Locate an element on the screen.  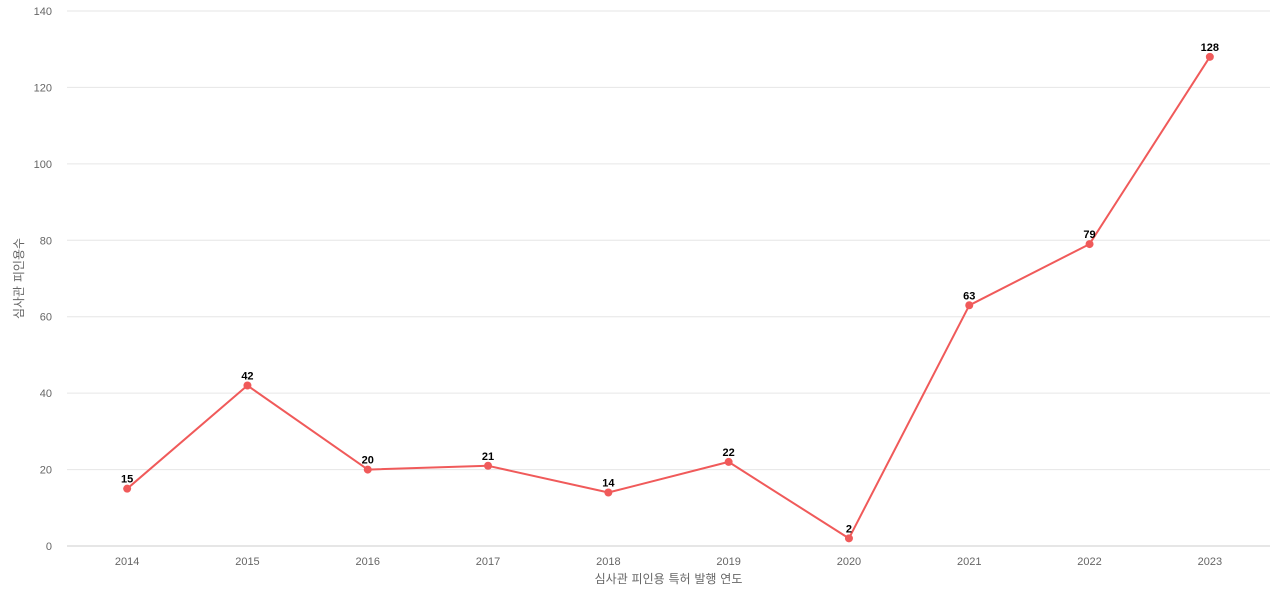
x-tick-label: 2017 is located at coordinates (488, 562).